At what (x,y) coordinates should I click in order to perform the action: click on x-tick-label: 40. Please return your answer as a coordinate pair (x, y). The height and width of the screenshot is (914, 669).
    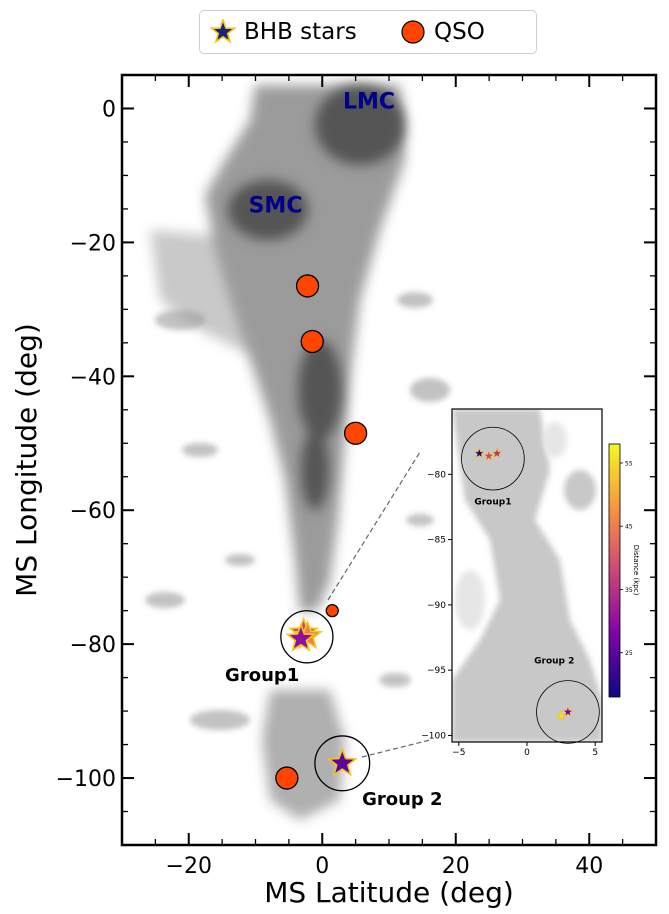
    Looking at the image, I should click on (589, 866).